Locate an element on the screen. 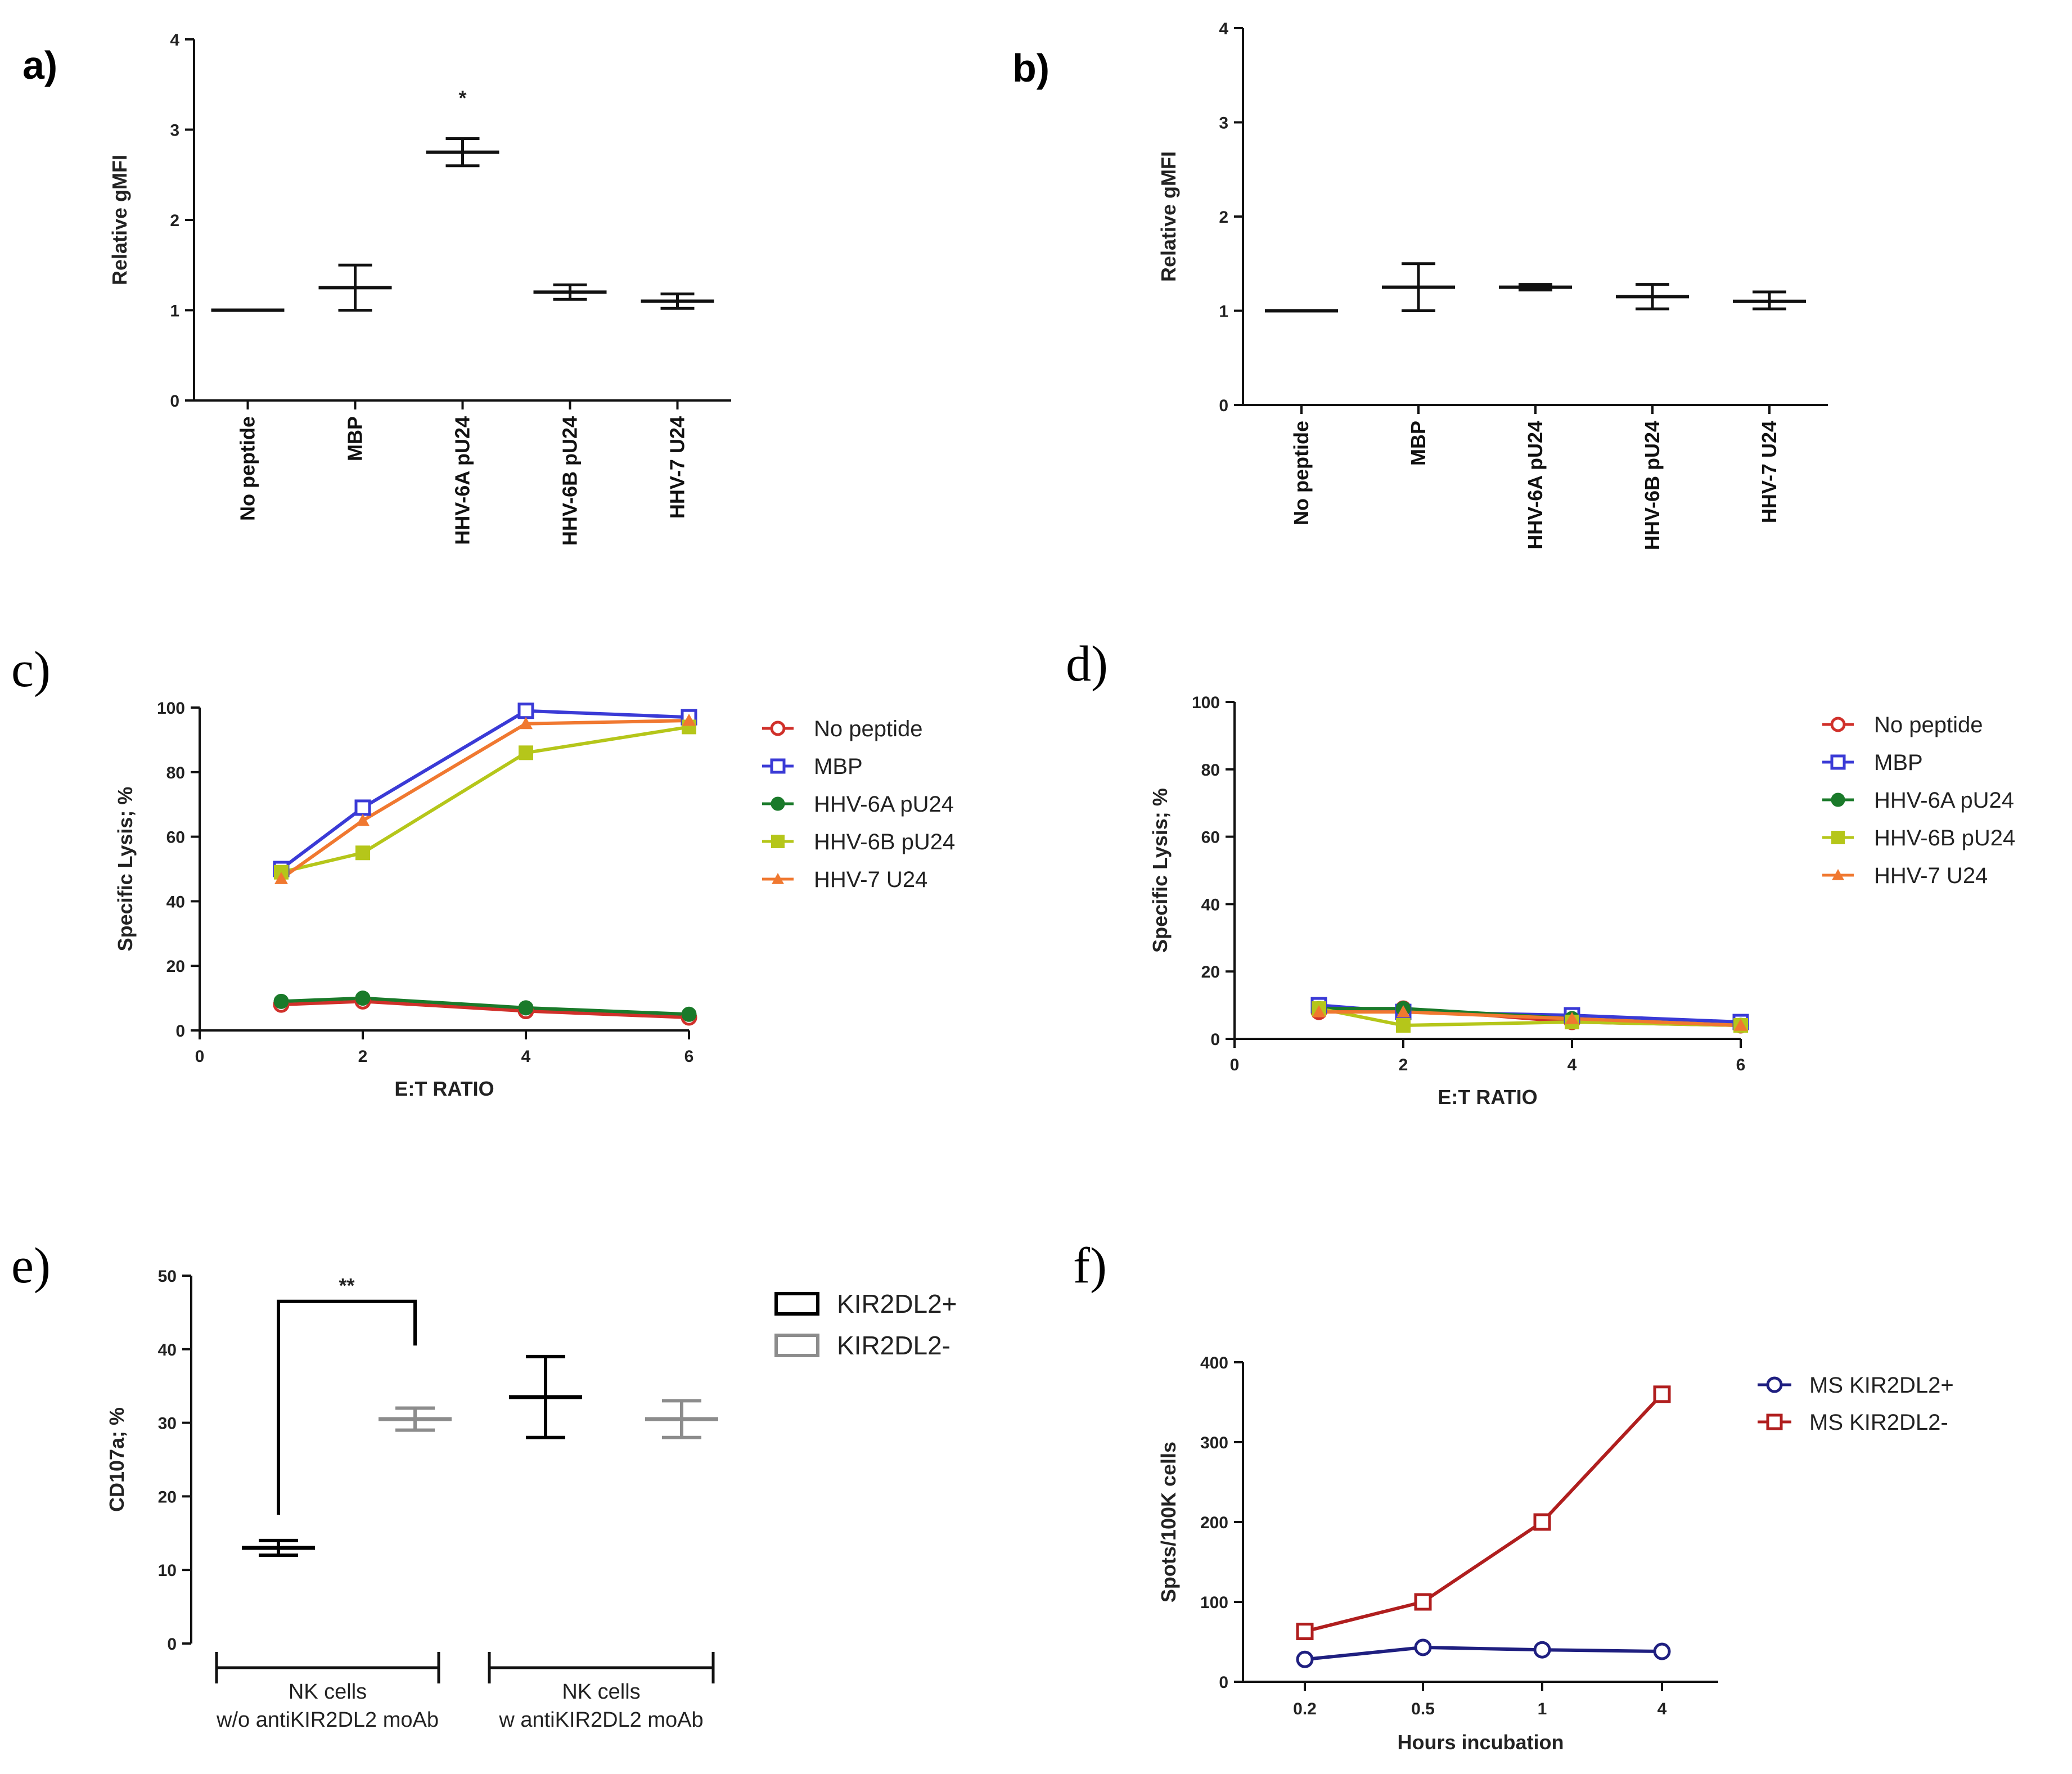 The height and width of the screenshot is (1774, 2072). x-axis-label: Hours incubation is located at coordinates (1481, 1742).